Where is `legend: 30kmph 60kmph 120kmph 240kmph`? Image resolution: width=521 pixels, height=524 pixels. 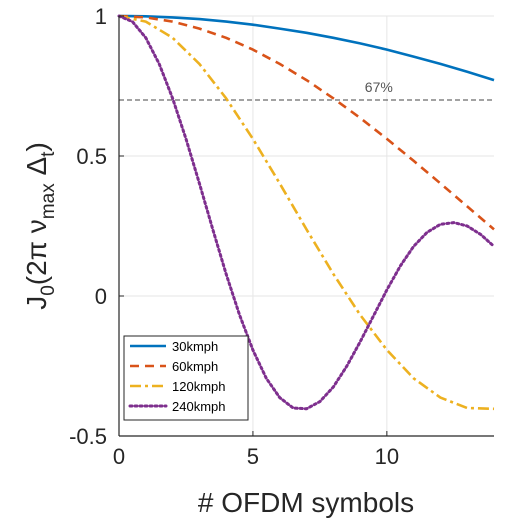 legend: 30kmph 60kmph 120kmph 240kmph is located at coordinates (186, 378).